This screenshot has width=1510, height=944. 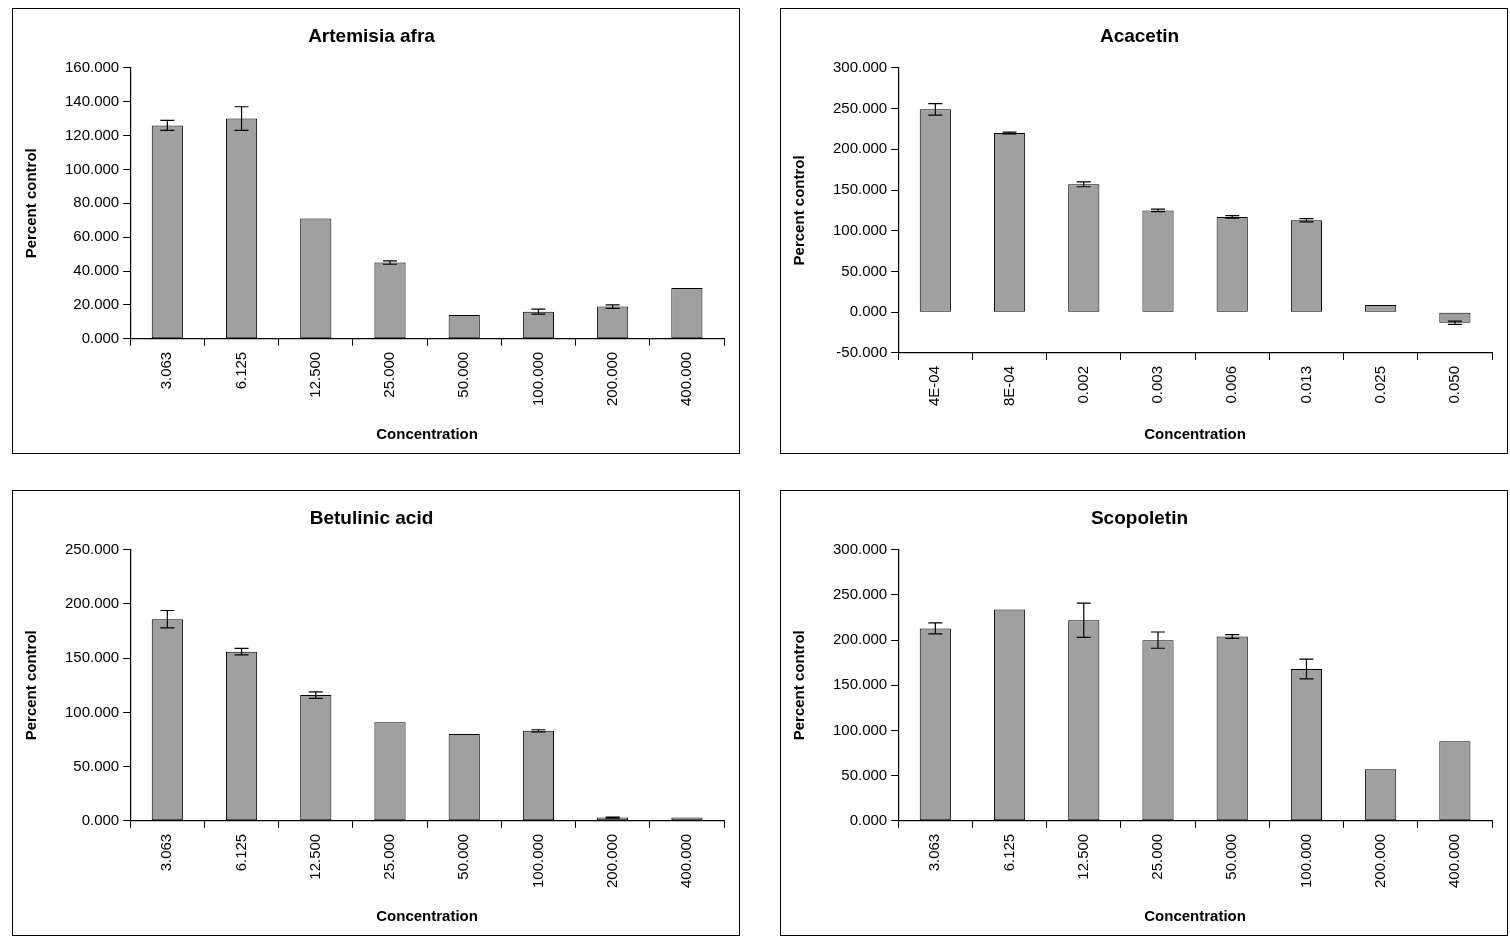 I want to click on x-tick-label: 4E-04, so click(x=934, y=385).